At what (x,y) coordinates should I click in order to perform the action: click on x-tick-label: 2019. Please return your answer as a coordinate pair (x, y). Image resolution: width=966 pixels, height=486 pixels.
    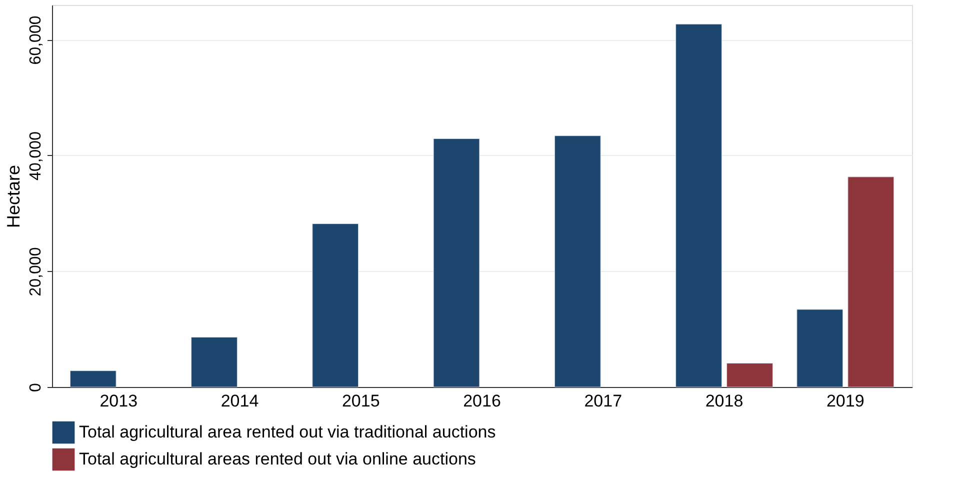
    Looking at the image, I should click on (845, 401).